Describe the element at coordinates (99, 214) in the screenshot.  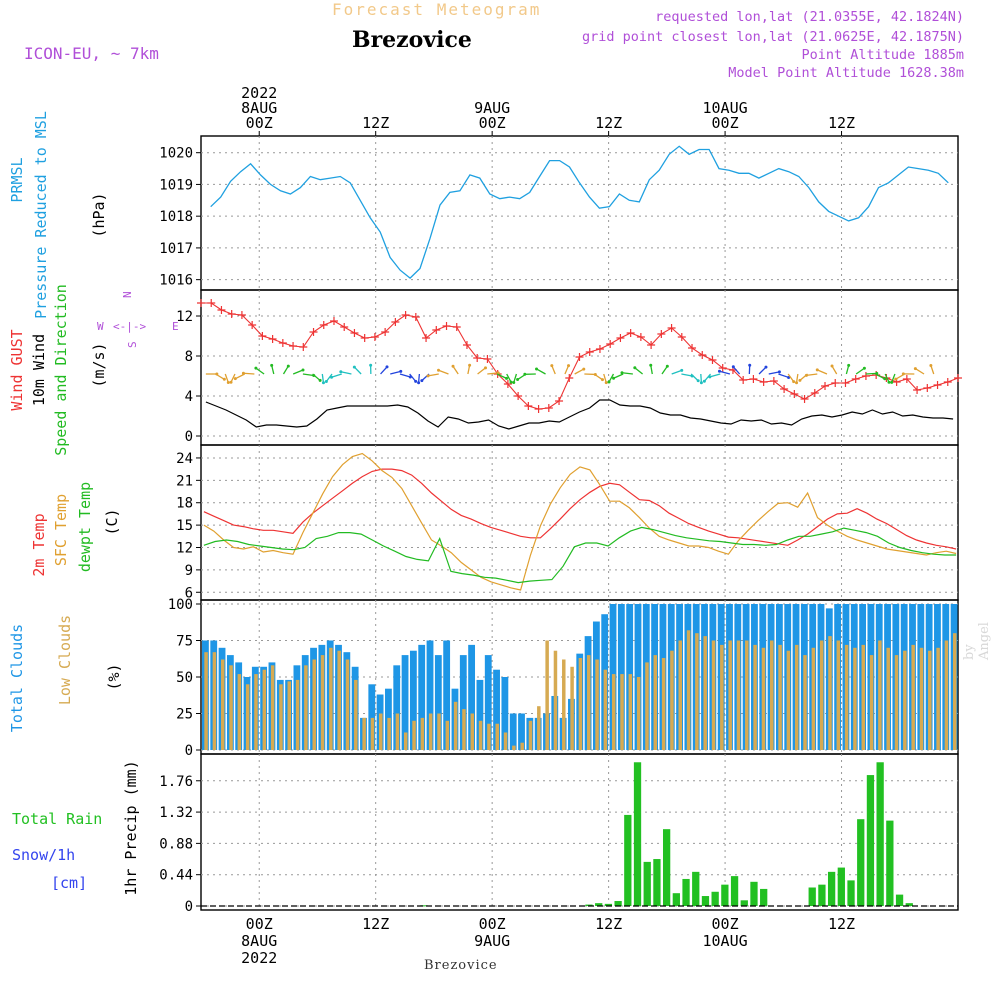
I see `y-axis-label: (hPa)` at that location.